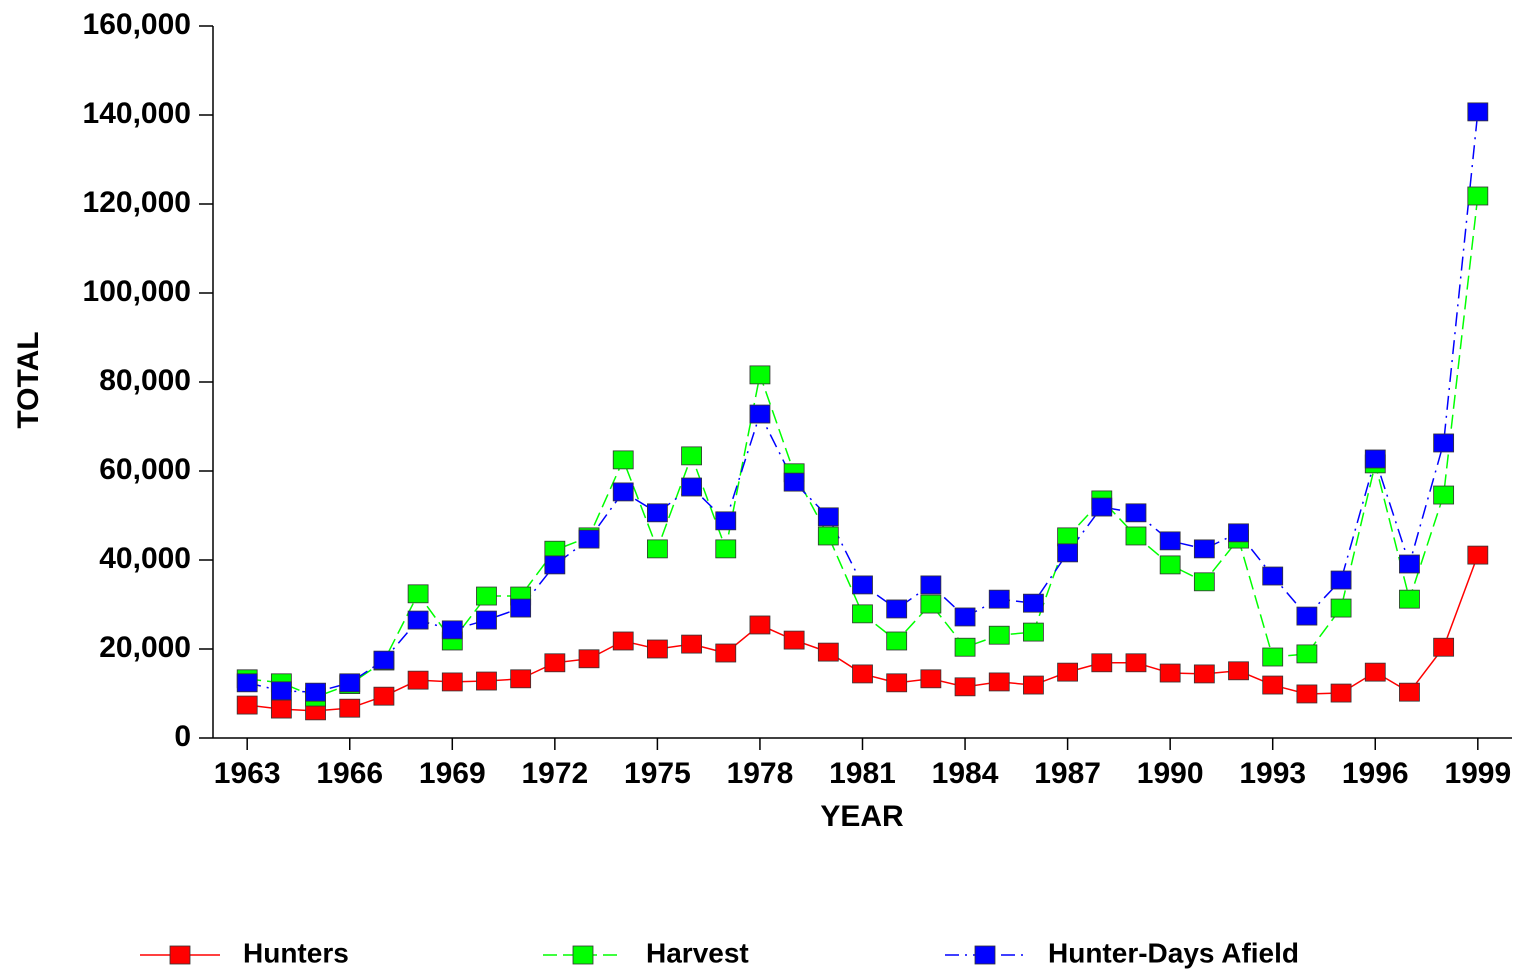 The height and width of the screenshot is (973, 1522). I want to click on y-tick-label: 60,000, so click(145, 469).